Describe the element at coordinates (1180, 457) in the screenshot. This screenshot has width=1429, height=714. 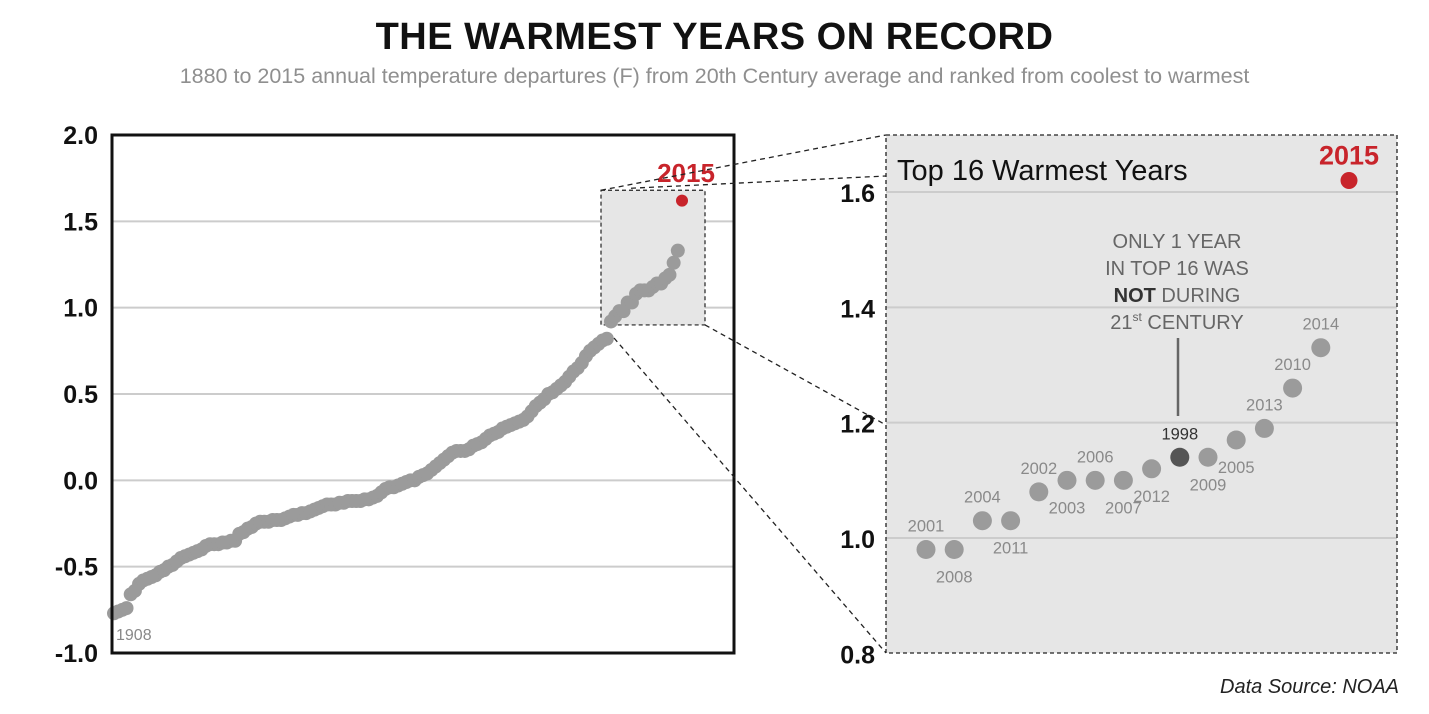
I see `point-1998` at that location.